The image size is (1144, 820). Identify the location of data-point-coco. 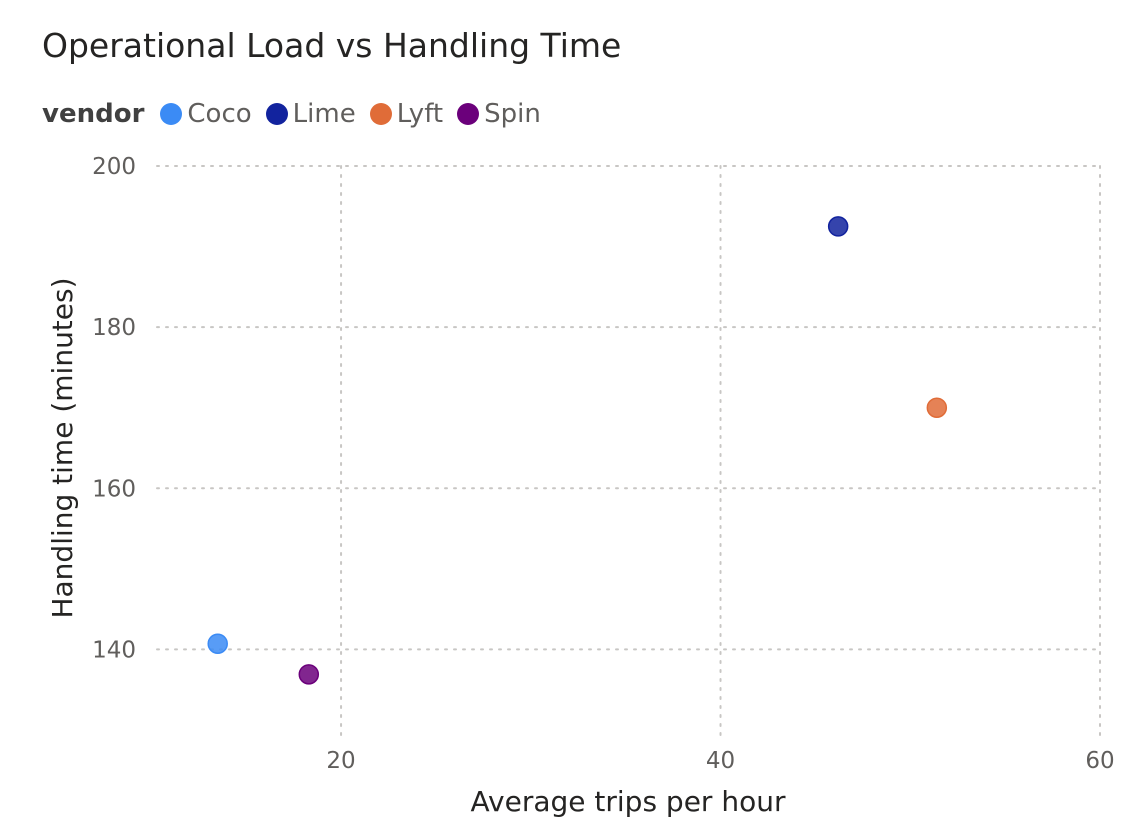
(217, 643).